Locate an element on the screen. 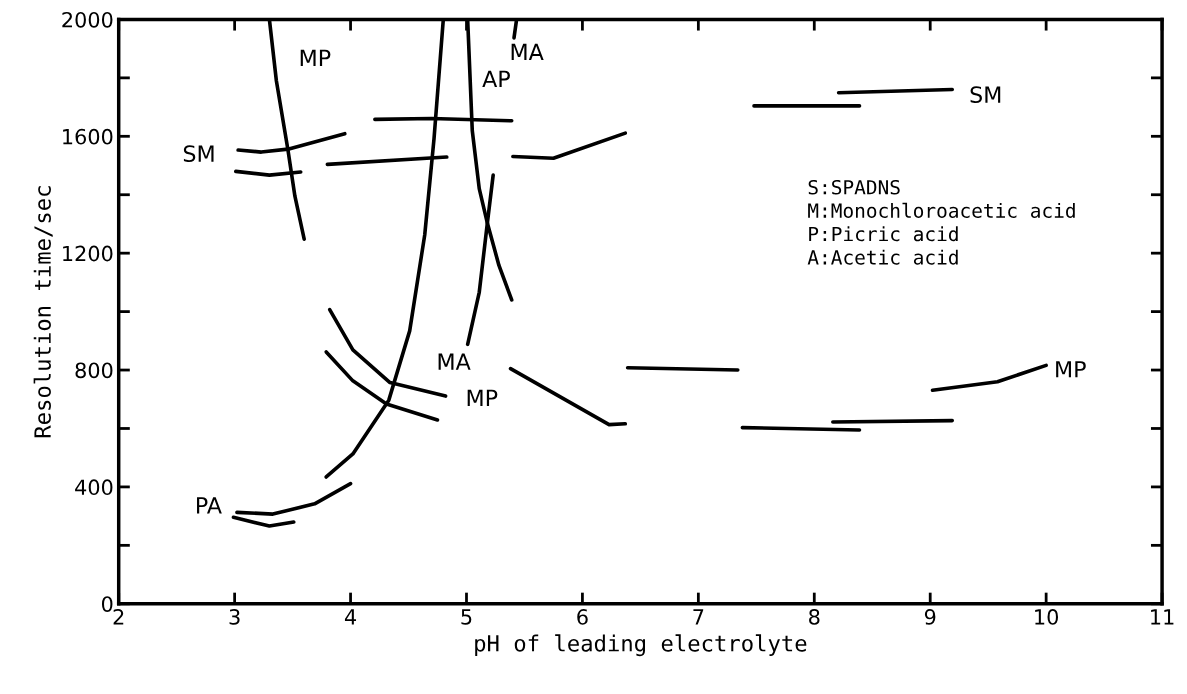 This screenshot has height=694, width=1187. x-tick-label: 4 is located at coordinates (350, 617).